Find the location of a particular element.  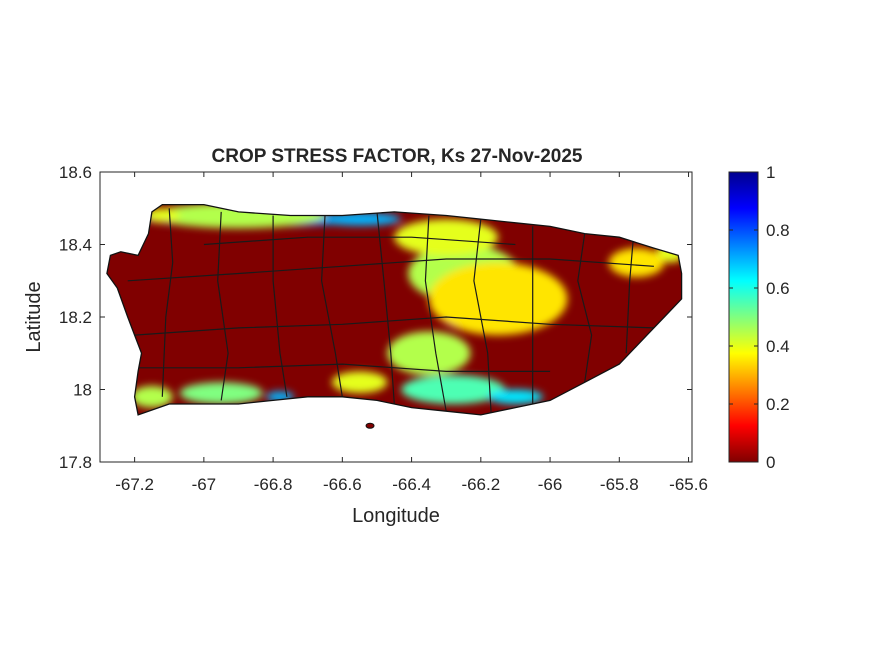

colorbar-gradient is located at coordinates (743, 317).